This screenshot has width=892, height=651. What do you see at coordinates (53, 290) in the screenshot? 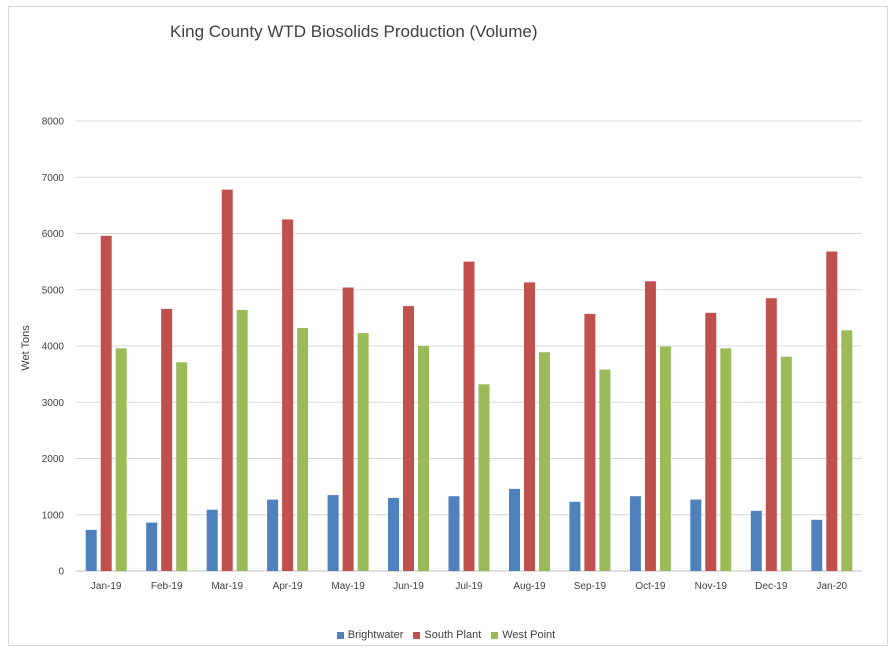
I see `y-tick-label: 5000` at bounding box center [53, 290].